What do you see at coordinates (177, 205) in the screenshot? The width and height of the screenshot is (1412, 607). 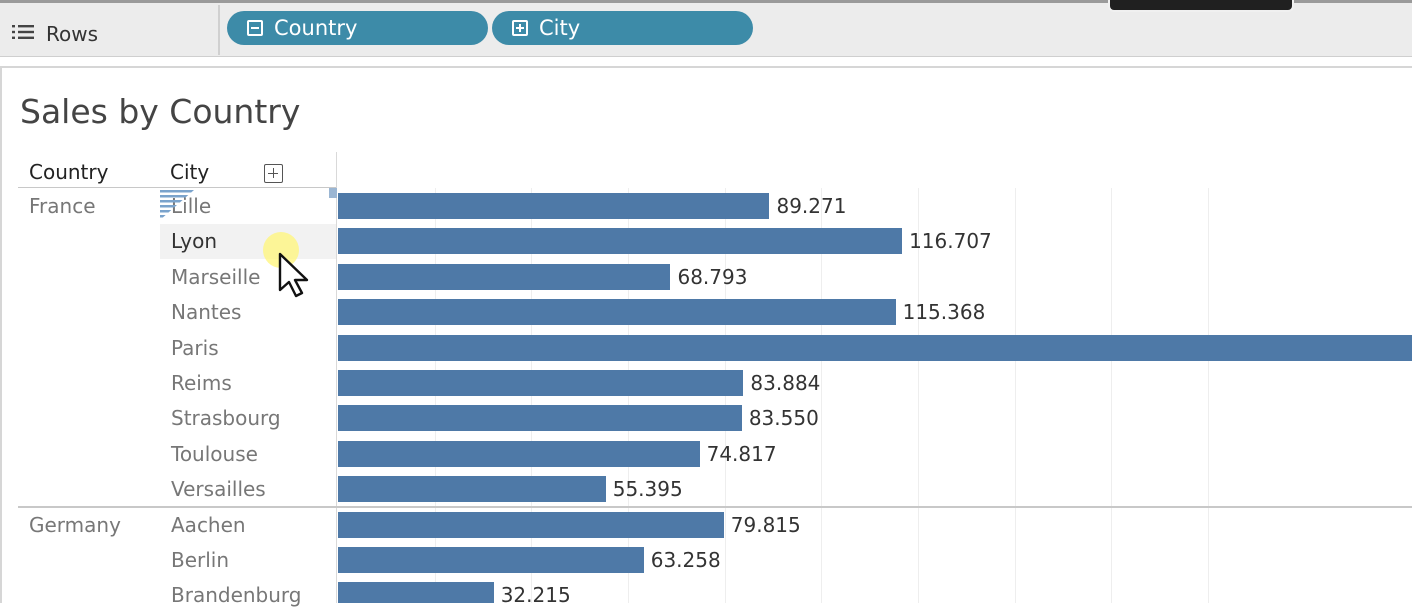 I see `selection-marker` at bounding box center [177, 205].